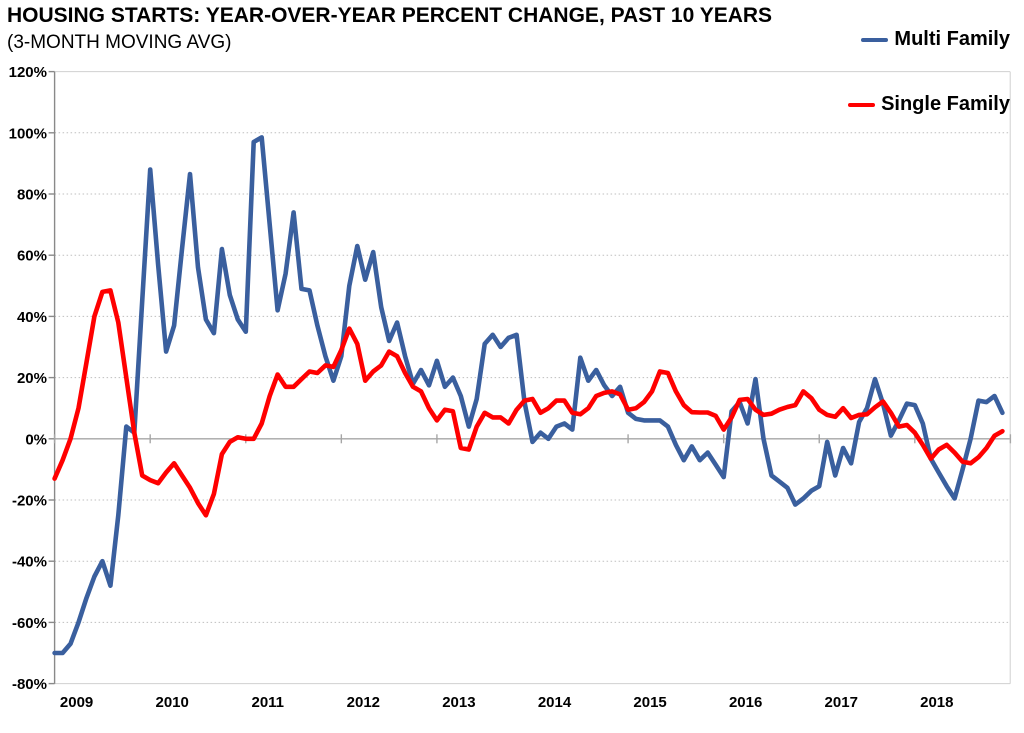 The image size is (1024, 733). I want to click on y-axis-label: 100%, so click(28, 133).